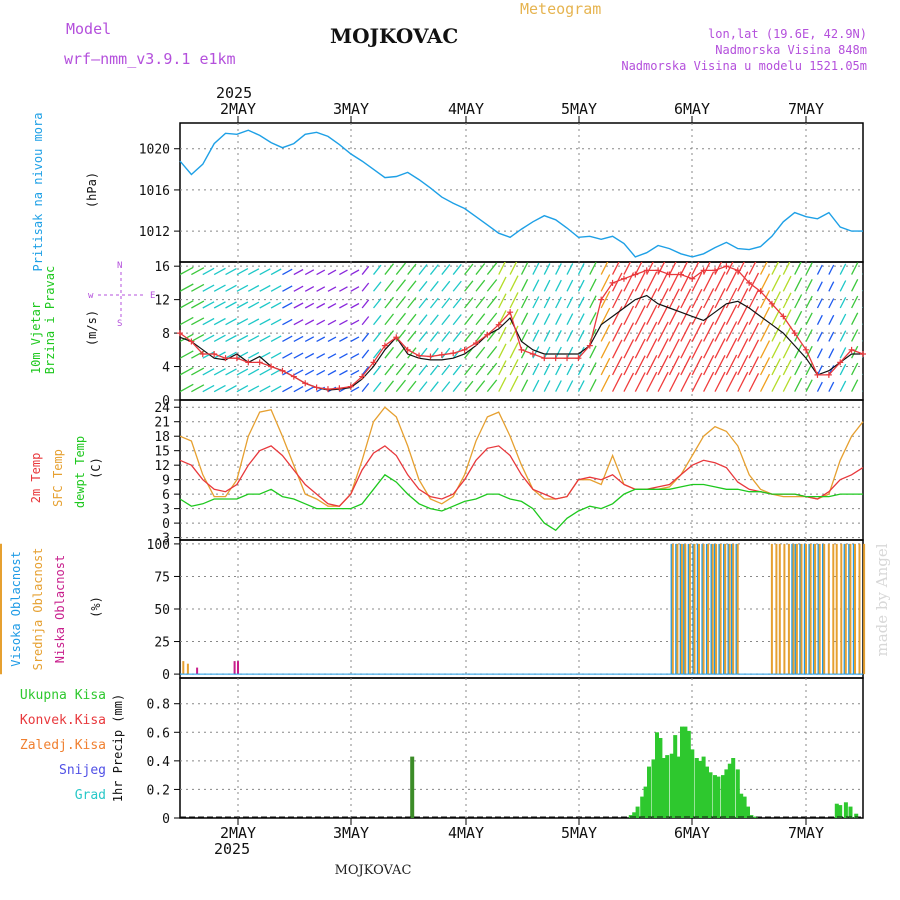 This screenshot has height=900, width=900. Describe the element at coordinates (692, 109) in the screenshot. I see `x-tick-label-top: 6MAY` at that location.